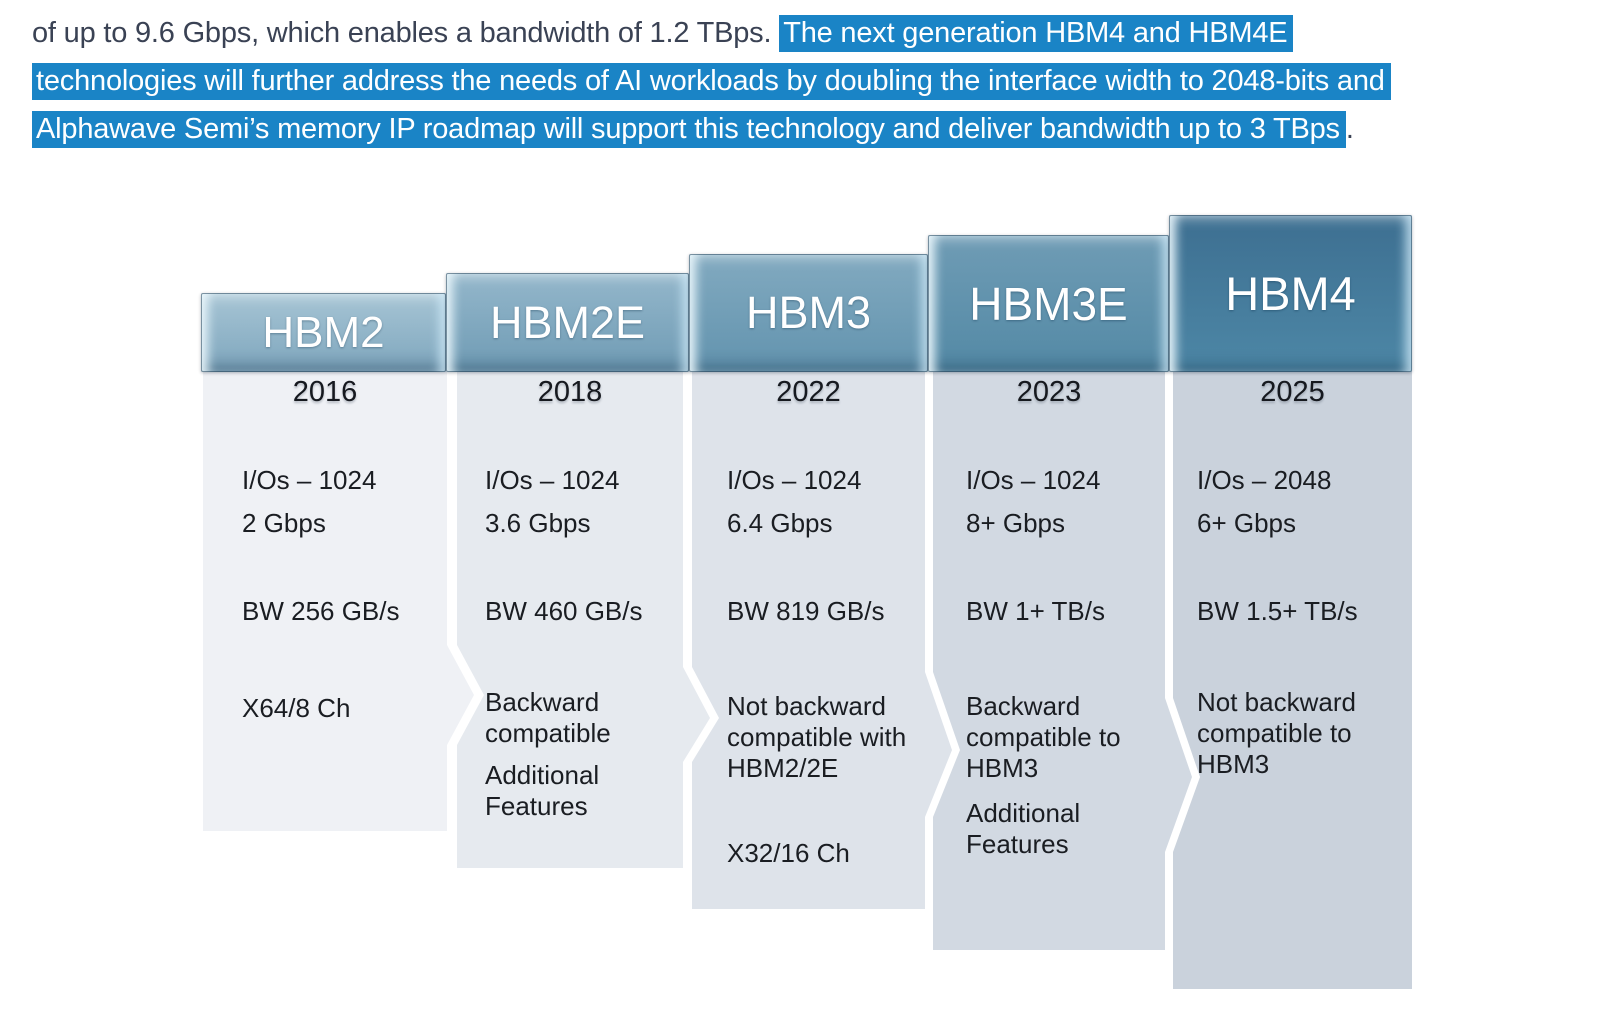  What do you see at coordinates (325, 392) in the screenshot?
I see `hbm2-year: 2016` at bounding box center [325, 392].